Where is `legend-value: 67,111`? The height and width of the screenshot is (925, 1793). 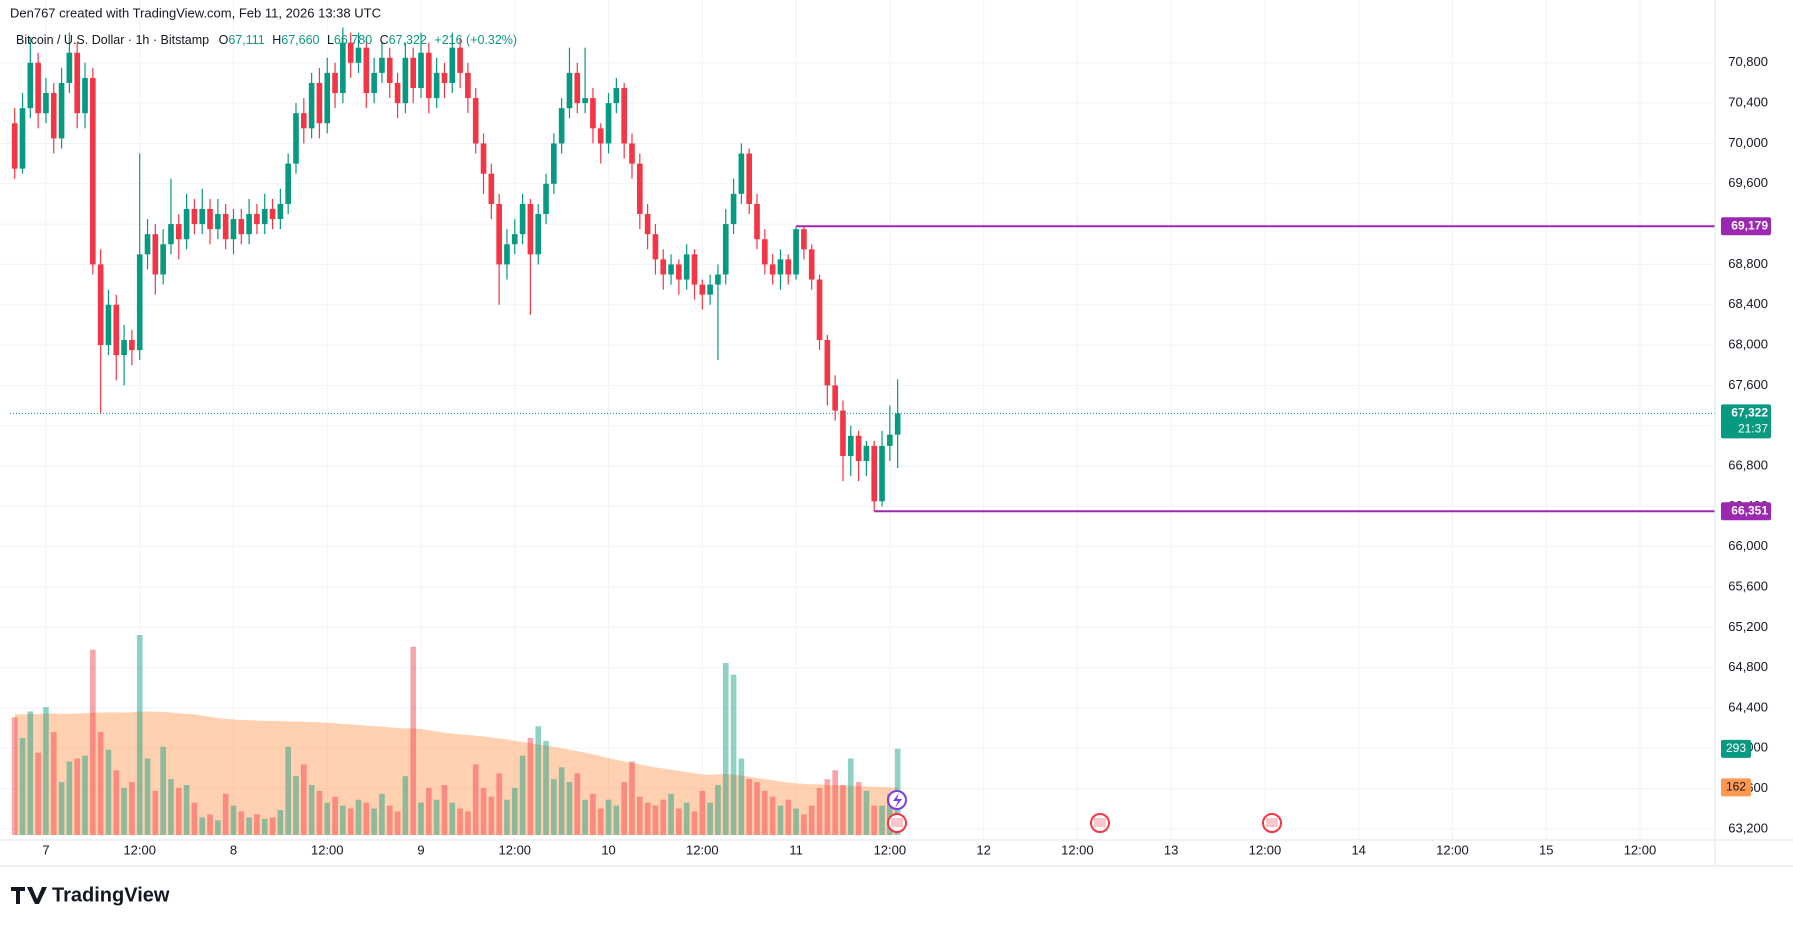 legend-value: 67,111 is located at coordinates (246, 40).